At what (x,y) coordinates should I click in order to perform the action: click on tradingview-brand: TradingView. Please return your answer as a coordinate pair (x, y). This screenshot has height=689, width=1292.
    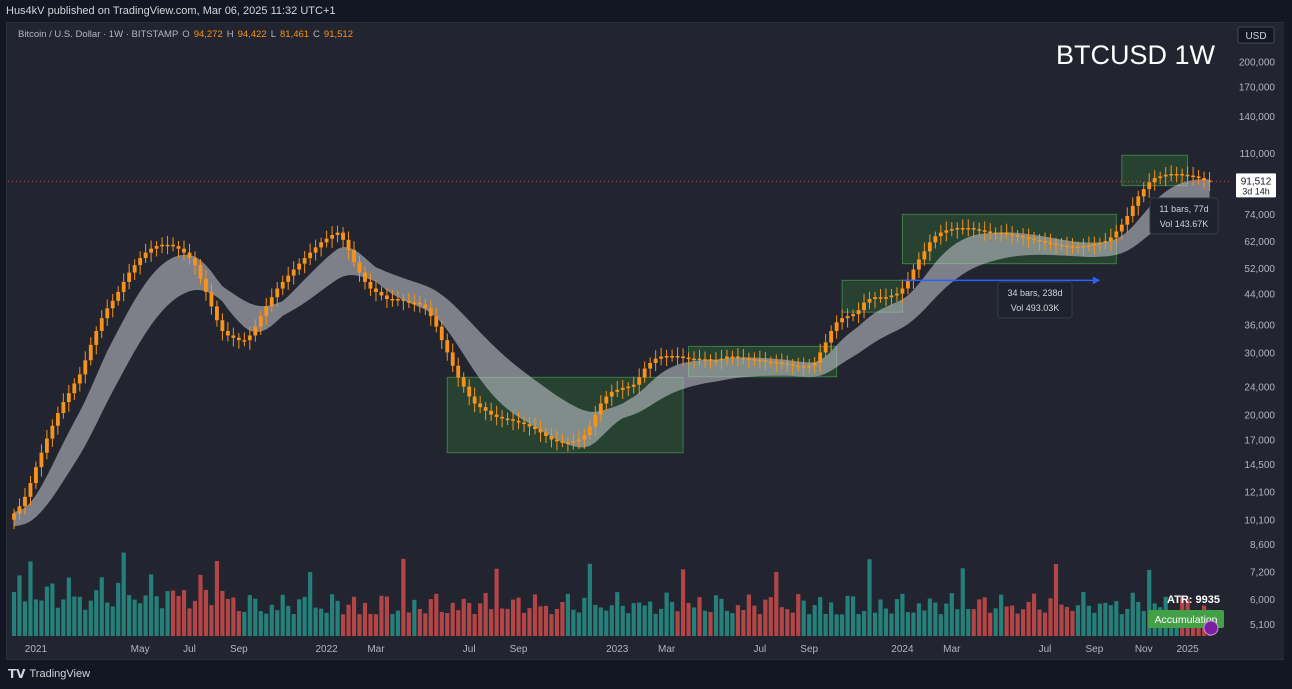
    Looking at the image, I should click on (60, 674).